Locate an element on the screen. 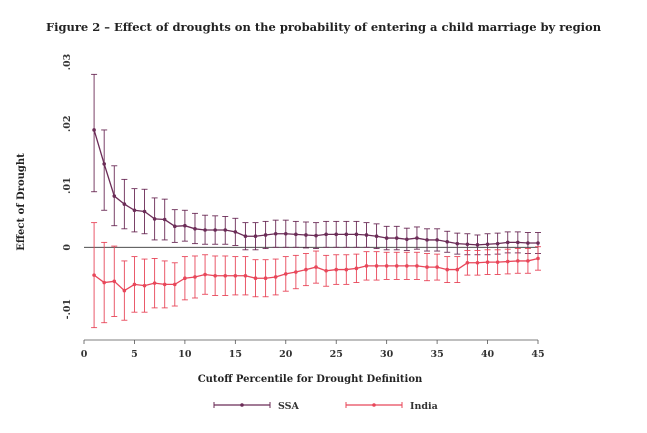 Image resolution: width=647 pixels, height=433 pixels. y-tick-label: .01 is located at coordinates (67, 185).